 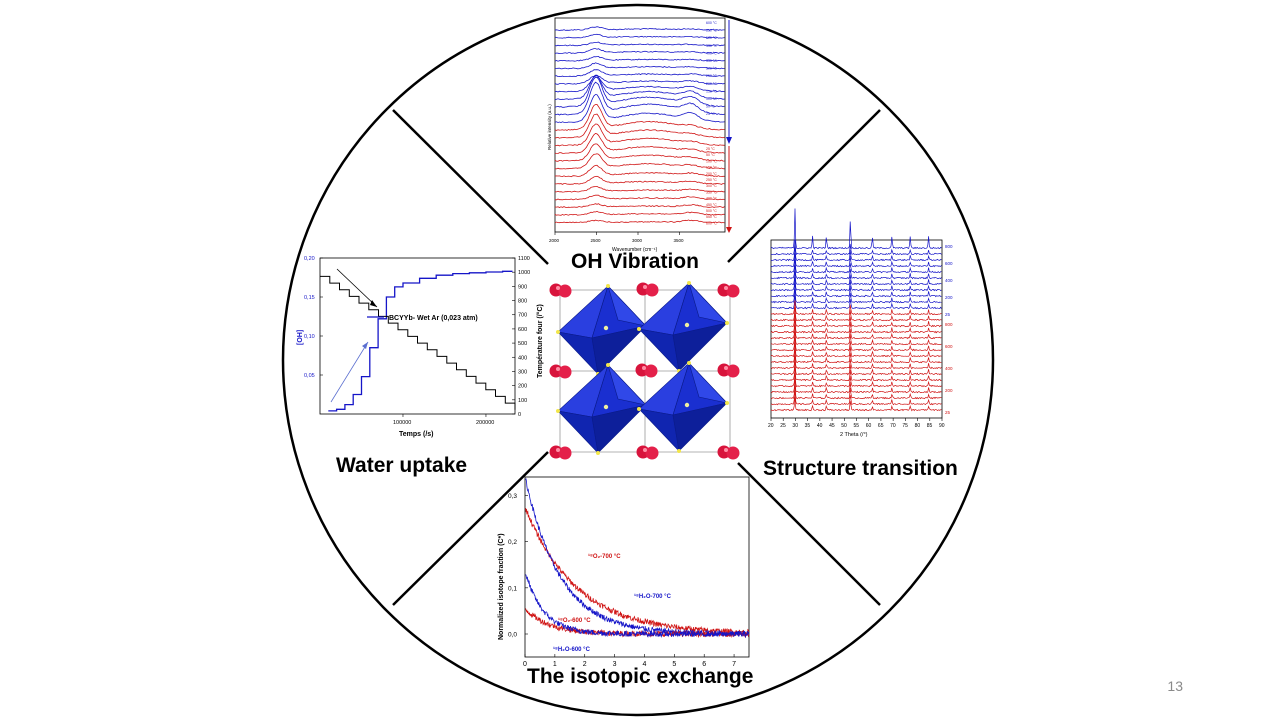 I want to click on divider-bottom-left, so click(x=470, y=528).